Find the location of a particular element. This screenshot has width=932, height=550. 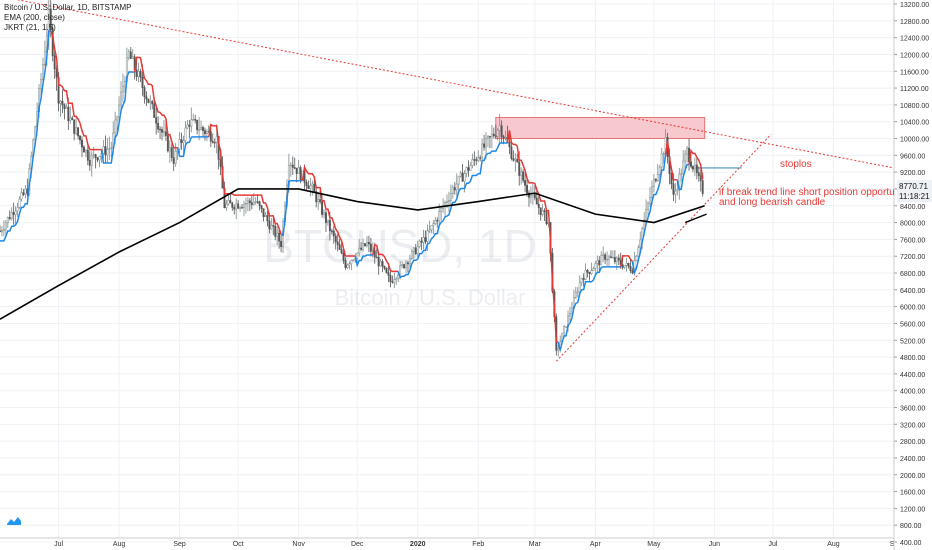

stoploss-annotation: stoplos is located at coordinates (796, 164).